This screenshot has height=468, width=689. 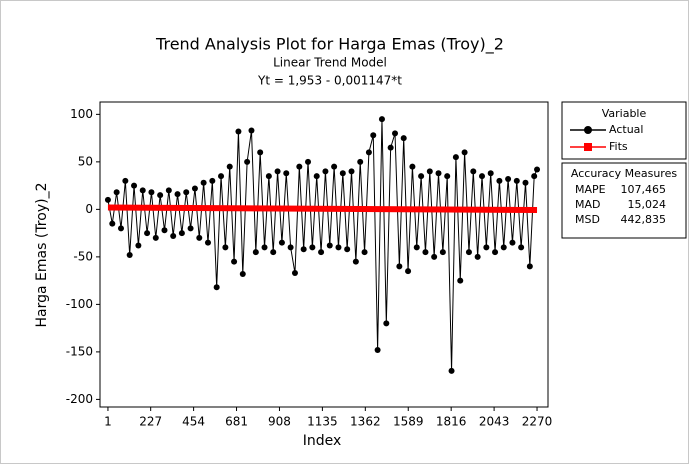 What do you see at coordinates (322, 208) in the screenshot?
I see `fits-line` at bounding box center [322, 208].